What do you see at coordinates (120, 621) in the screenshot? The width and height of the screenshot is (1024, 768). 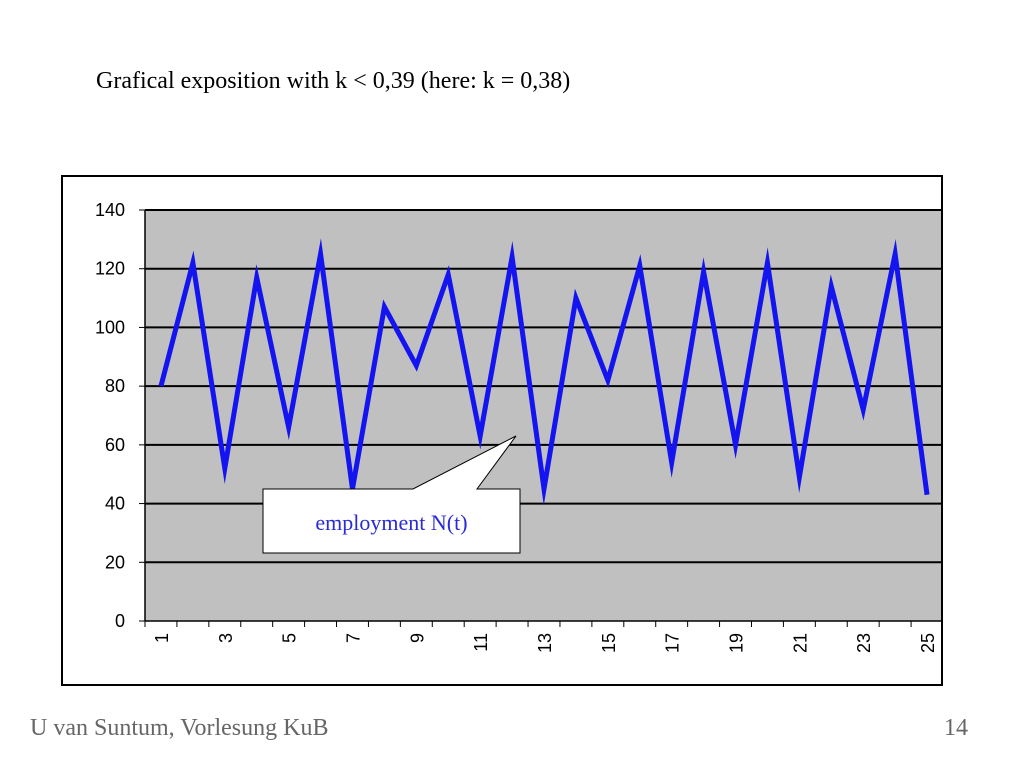 I see `y-tick-label: 0` at bounding box center [120, 621].